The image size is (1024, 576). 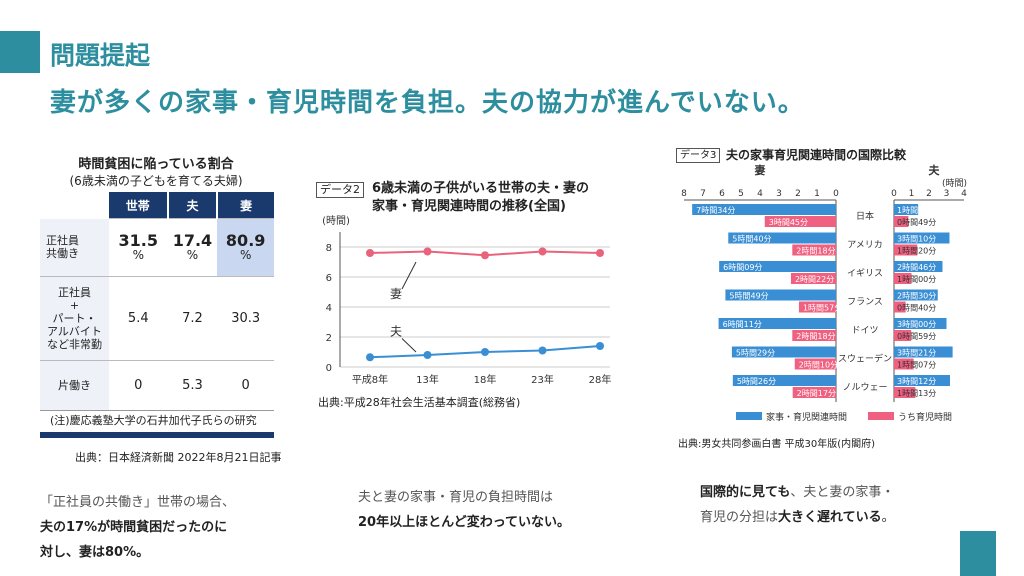 I want to click on line-chart-tag: データ2, so click(x=340, y=190).